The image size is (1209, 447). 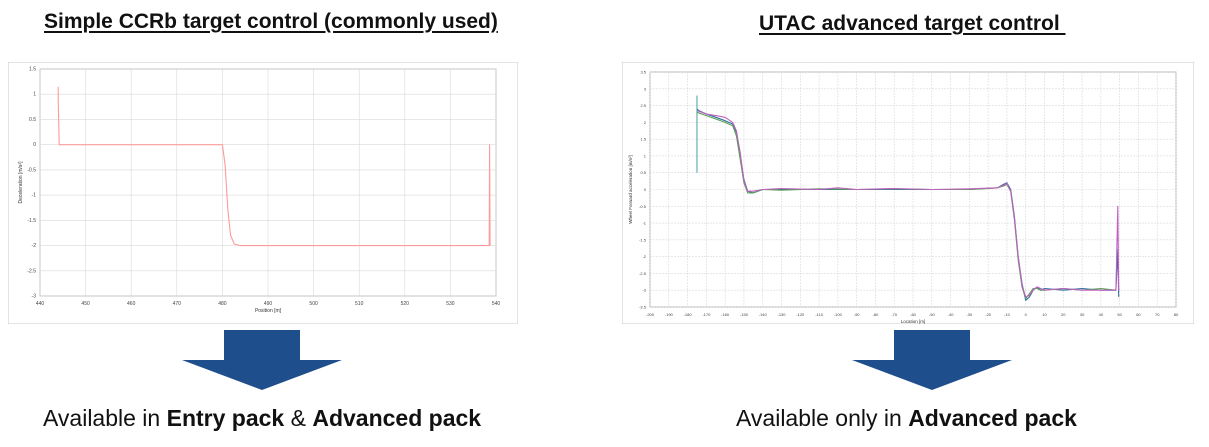 What do you see at coordinates (932, 314) in the screenshot?
I see `x-tick-label: -50` at bounding box center [932, 314].